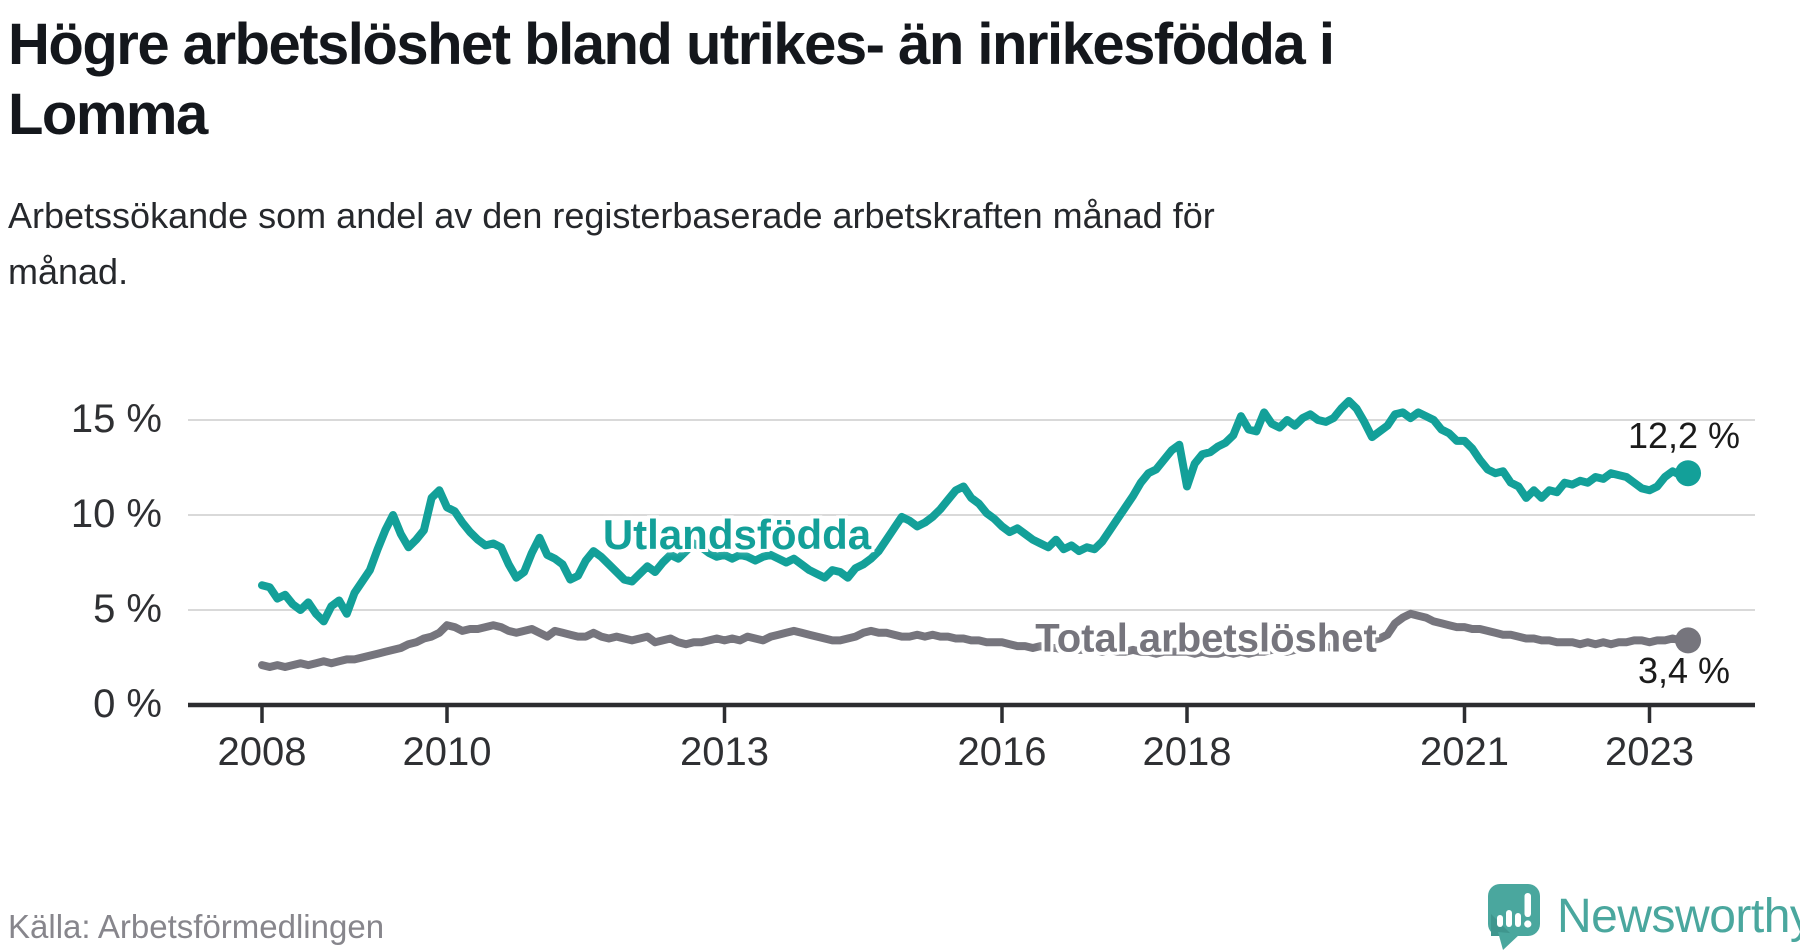  What do you see at coordinates (262, 752) in the screenshot?
I see `x-axis-label-2008: 2008` at bounding box center [262, 752].